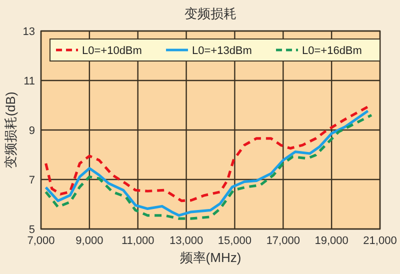 The height and width of the screenshot is (274, 400). What do you see at coordinates (211, 257) in the screenshot?
I see `x-axis-title: 频率(MHz)` at bounding box center [211, 257].